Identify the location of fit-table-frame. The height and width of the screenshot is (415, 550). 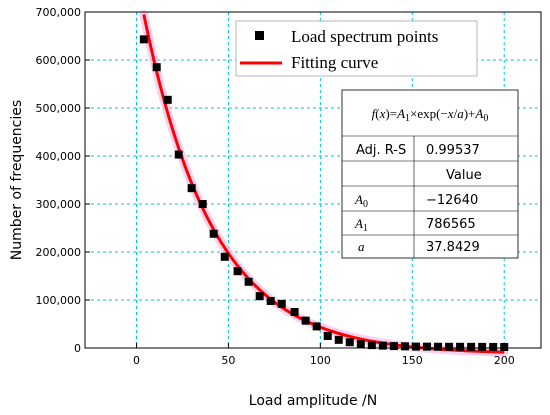
(430, 174).